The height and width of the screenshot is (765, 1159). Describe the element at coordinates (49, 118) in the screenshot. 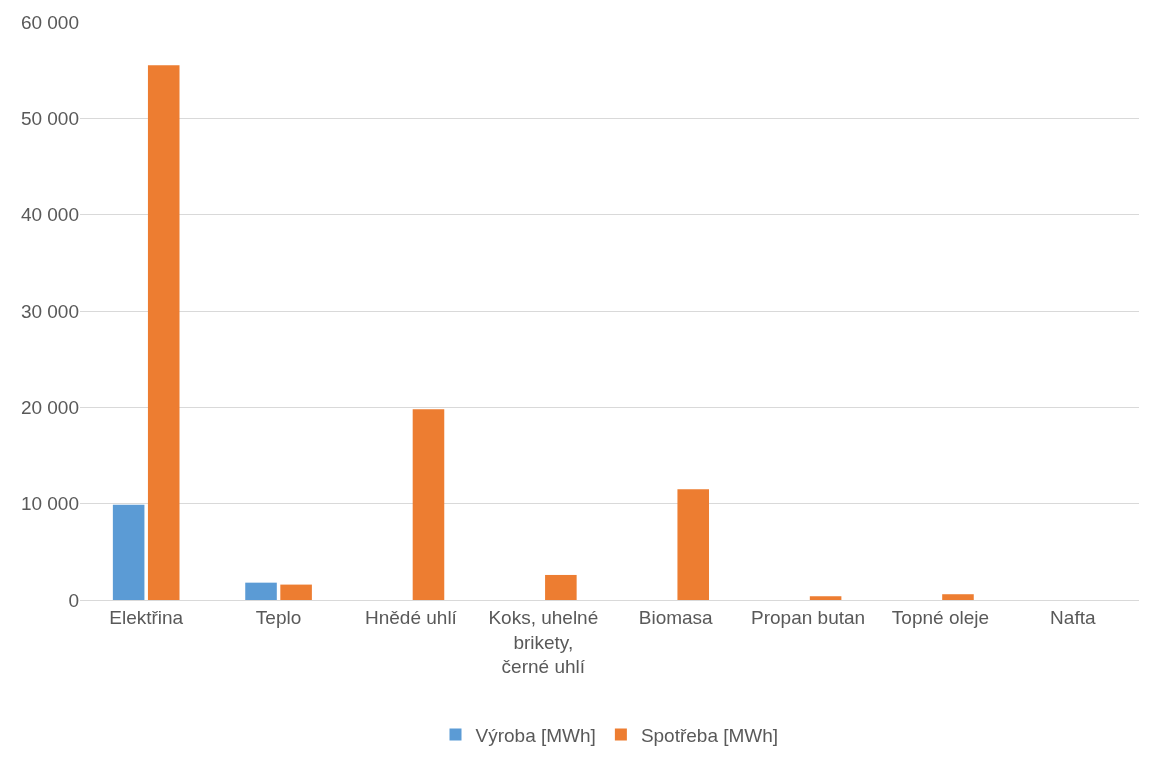

I see `y-tick-label: 50 000` at that location.